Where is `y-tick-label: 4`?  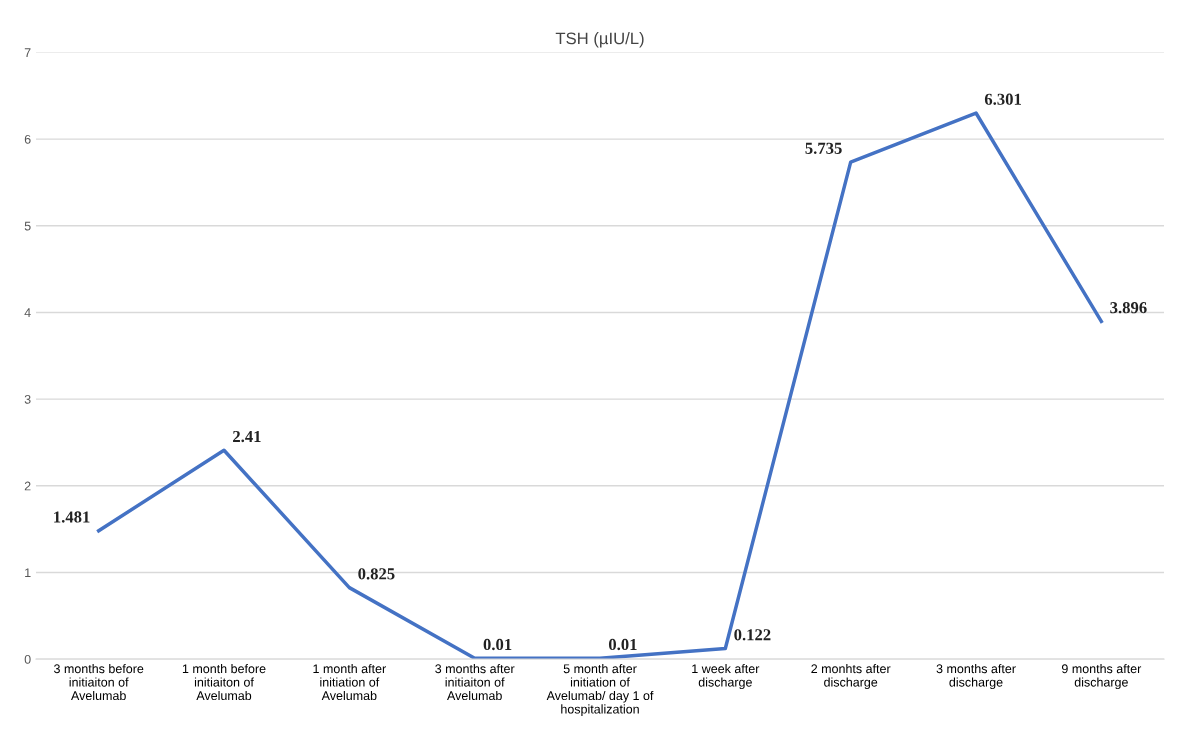
y-tick-label: 4 is located at coordinates (27, 312).